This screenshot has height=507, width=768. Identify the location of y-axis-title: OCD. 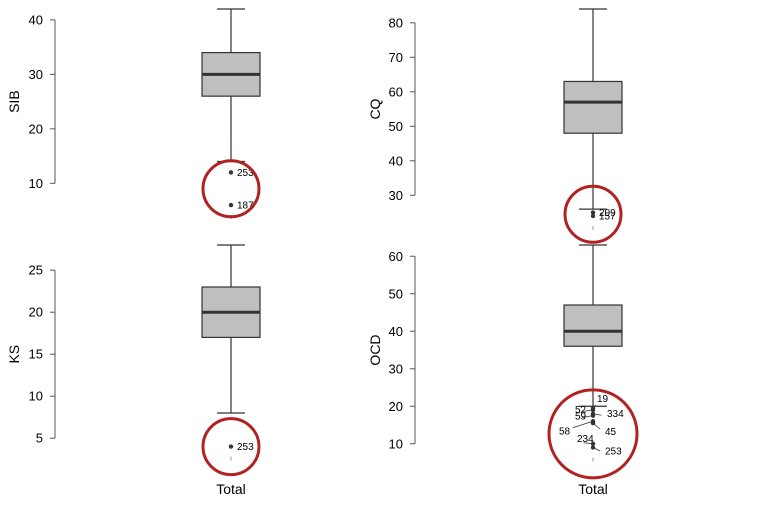
(375, 349).